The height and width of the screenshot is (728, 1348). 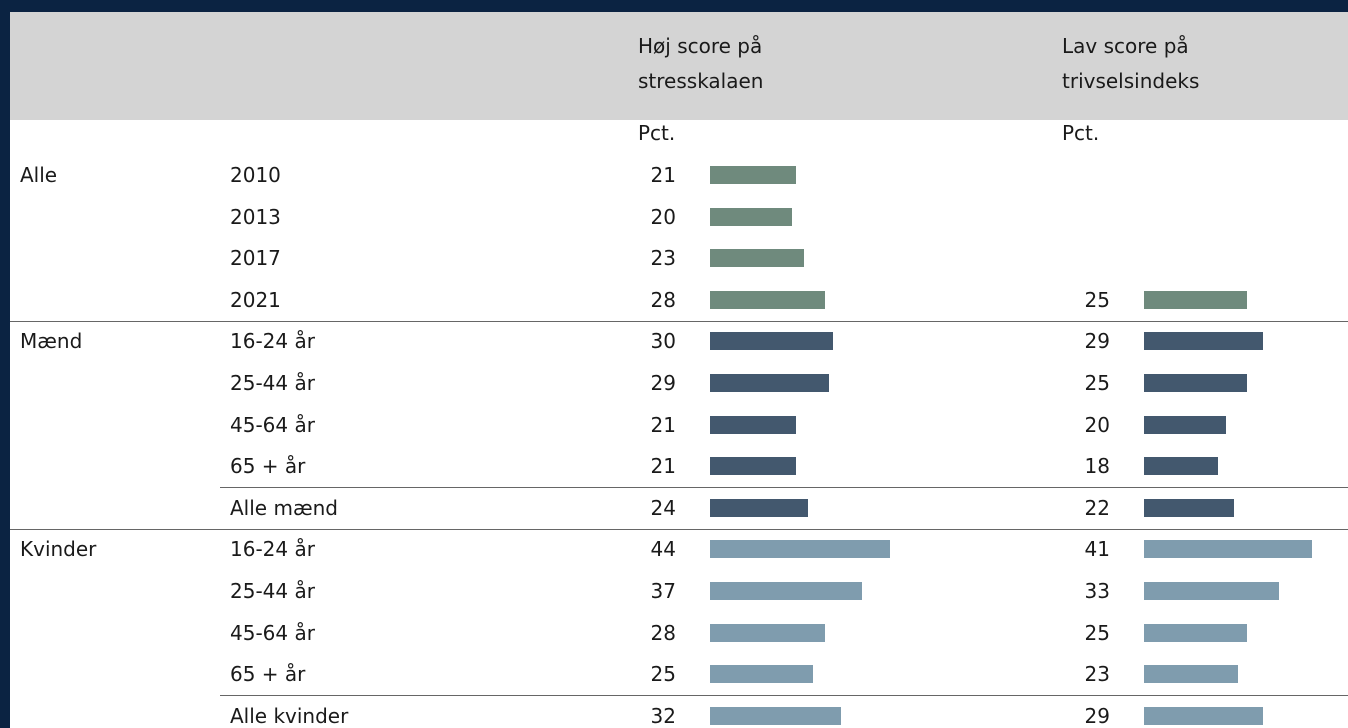 I want to click on value-label: 24, so click(x=663, y=507).